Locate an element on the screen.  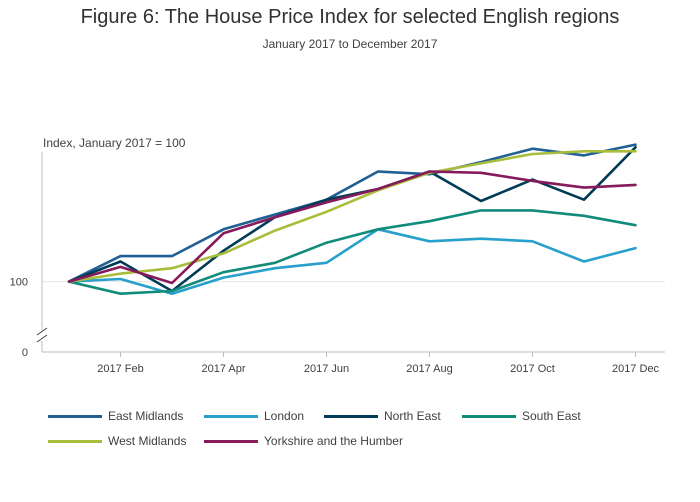
x-tick-label: 2017 Apr is located at coordinates (223, 369).